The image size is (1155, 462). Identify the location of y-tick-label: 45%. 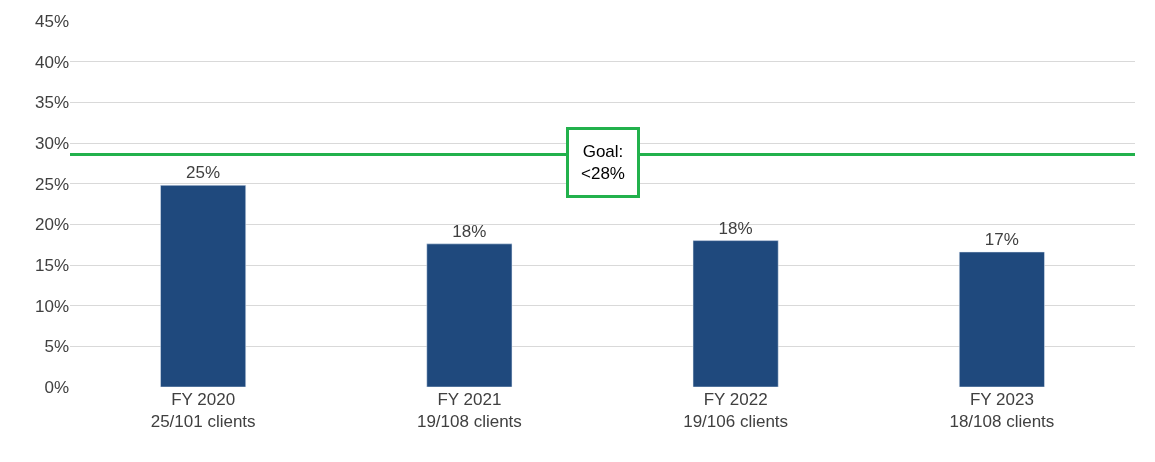
(51, 21).